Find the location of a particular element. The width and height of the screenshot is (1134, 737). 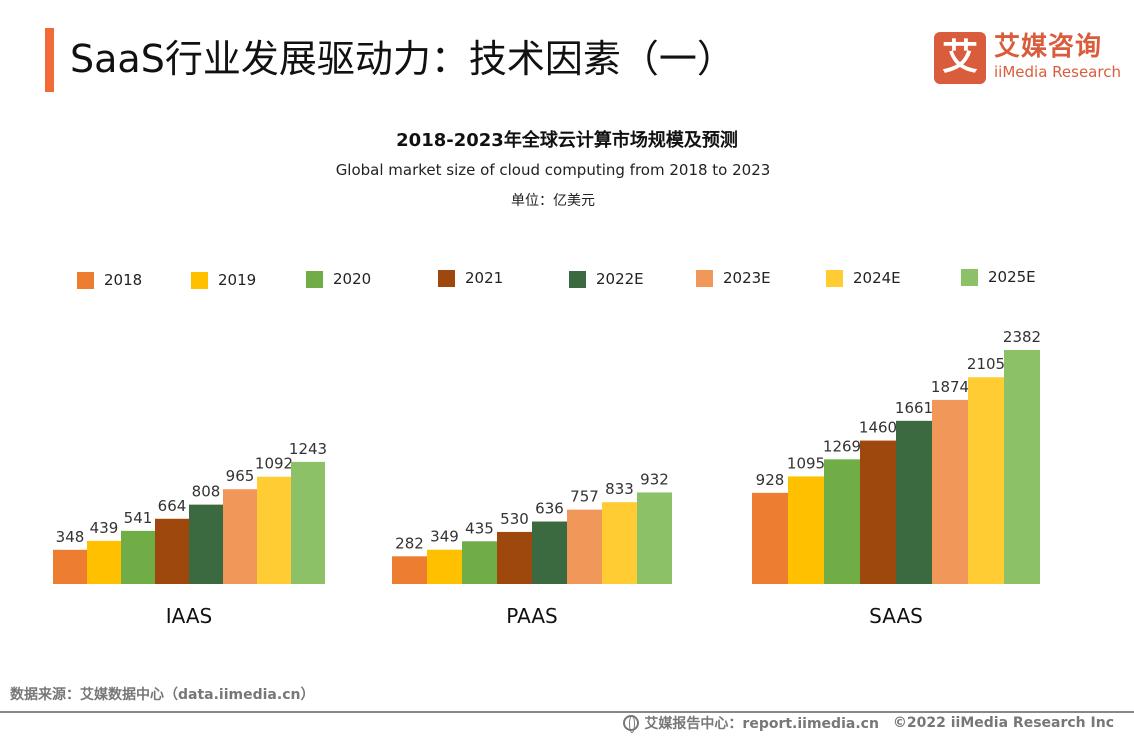

legend-item-2022e: 2022E is located at coordinates (606, 279).